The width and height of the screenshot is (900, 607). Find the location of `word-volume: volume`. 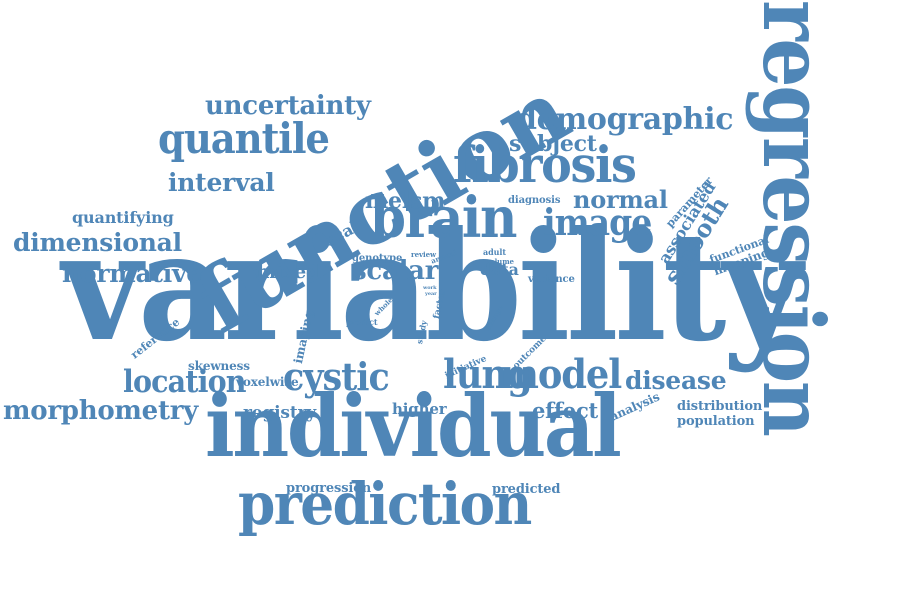

word-volume: volume is located at coordinates (500, 261).